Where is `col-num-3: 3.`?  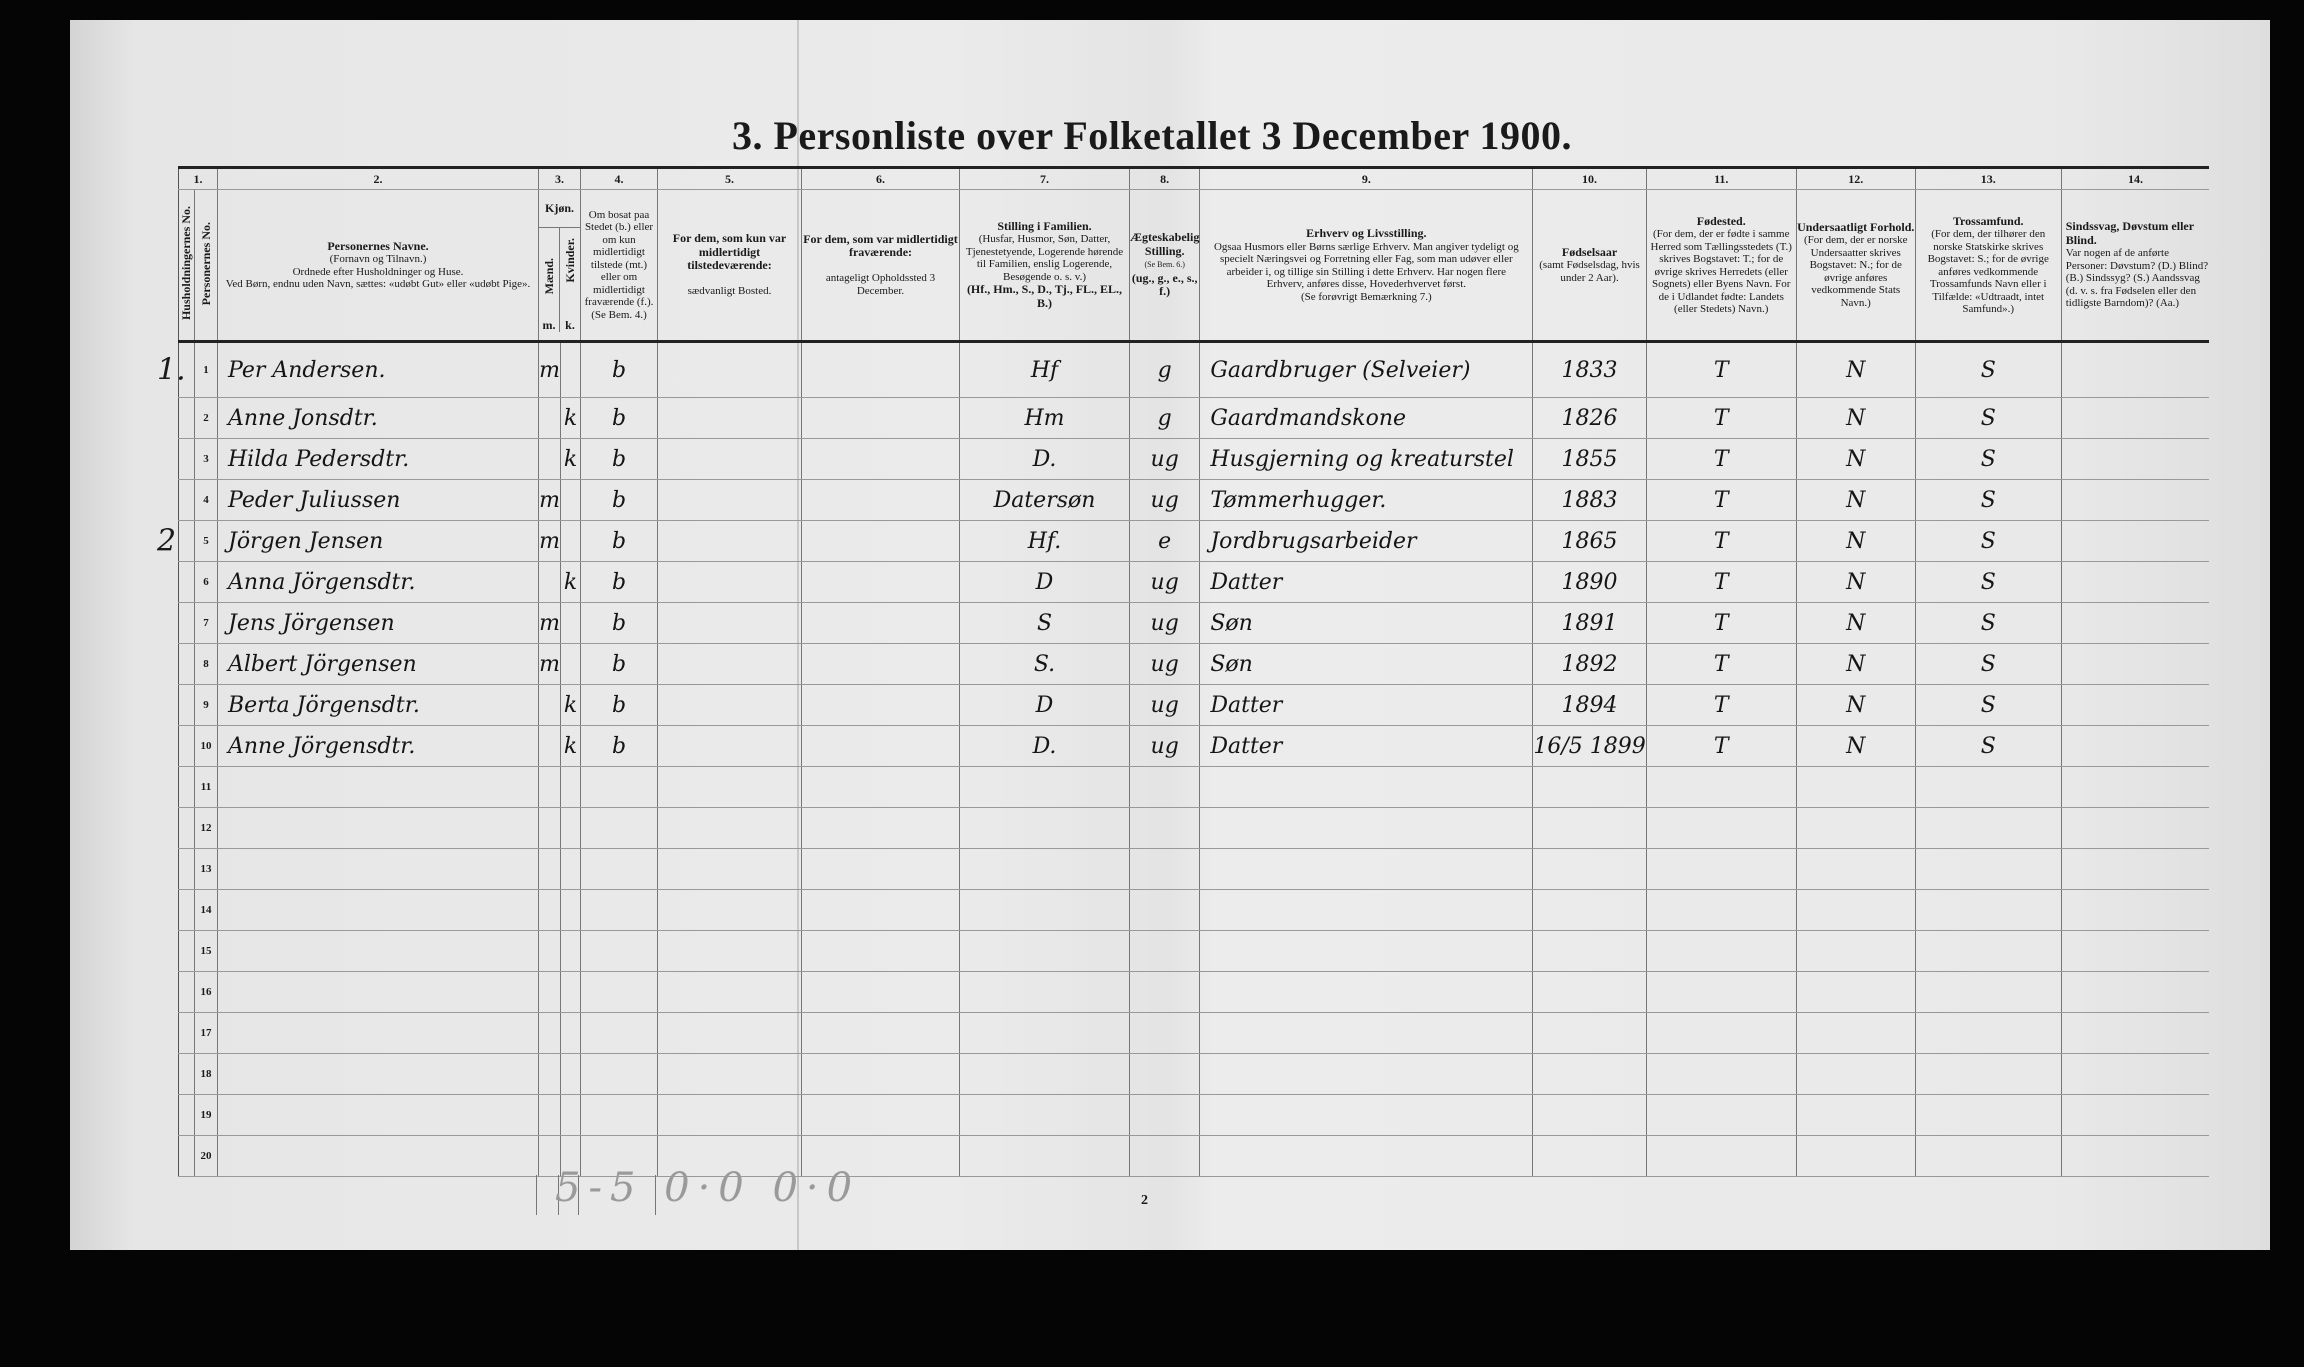 col-num-3: 3. is located at coordinates (559, 178).